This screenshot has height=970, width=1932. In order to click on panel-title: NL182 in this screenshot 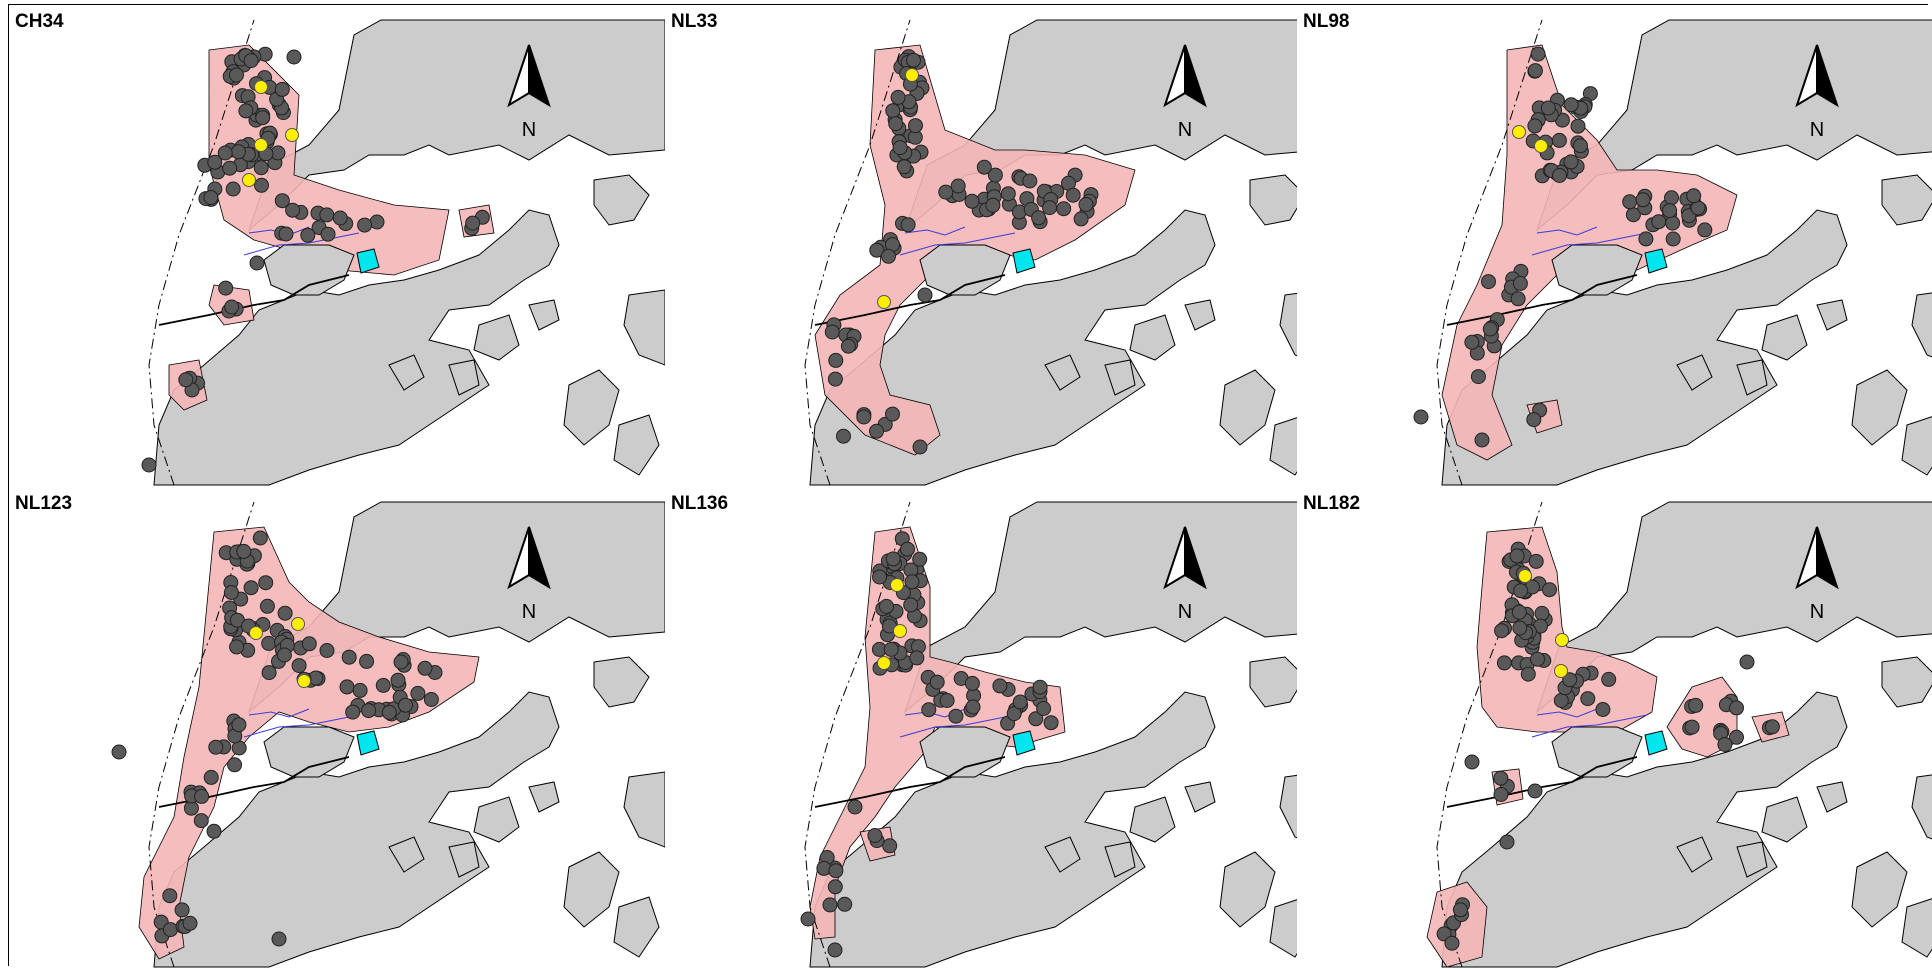, I will do `click(1332, 503)`.